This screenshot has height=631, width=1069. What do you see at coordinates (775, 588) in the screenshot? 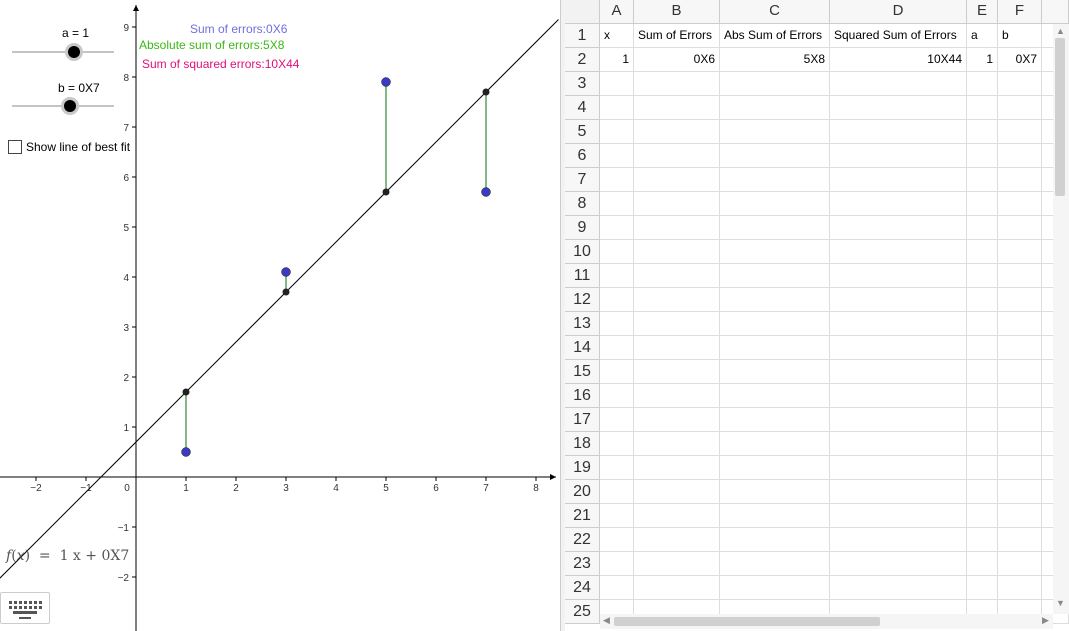
I see `cell-c24` at bounding box center [775, 588].